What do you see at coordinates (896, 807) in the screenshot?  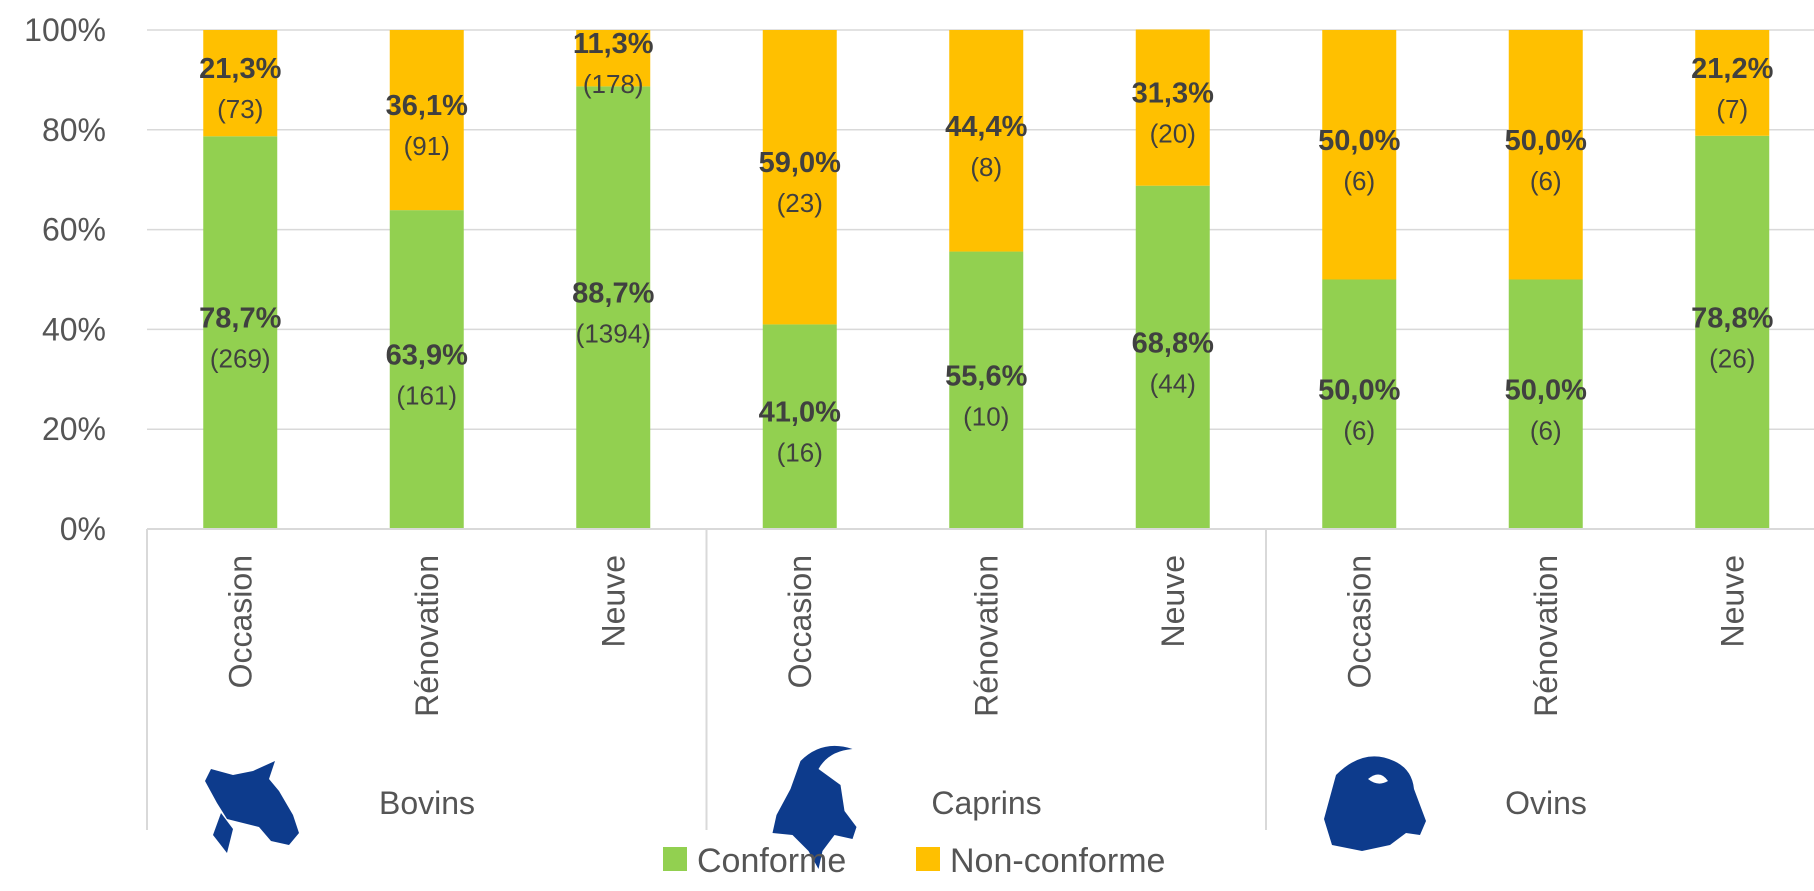 I see `group-axis: Bovins Caprins Ovins` at bounding box center [896, 807].